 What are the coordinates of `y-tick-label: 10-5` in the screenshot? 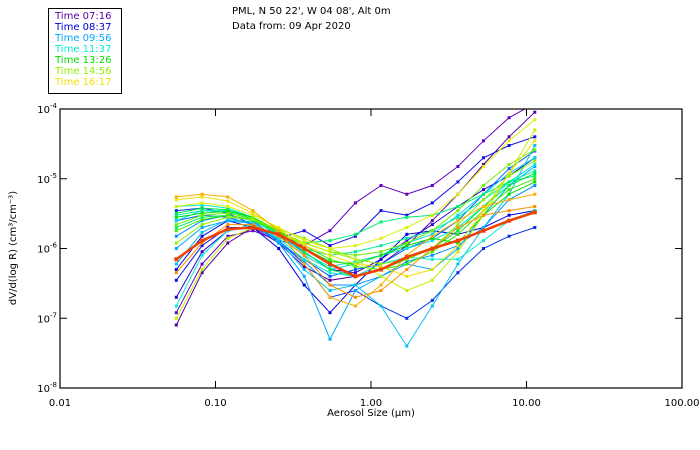 It's located at (47, 179).